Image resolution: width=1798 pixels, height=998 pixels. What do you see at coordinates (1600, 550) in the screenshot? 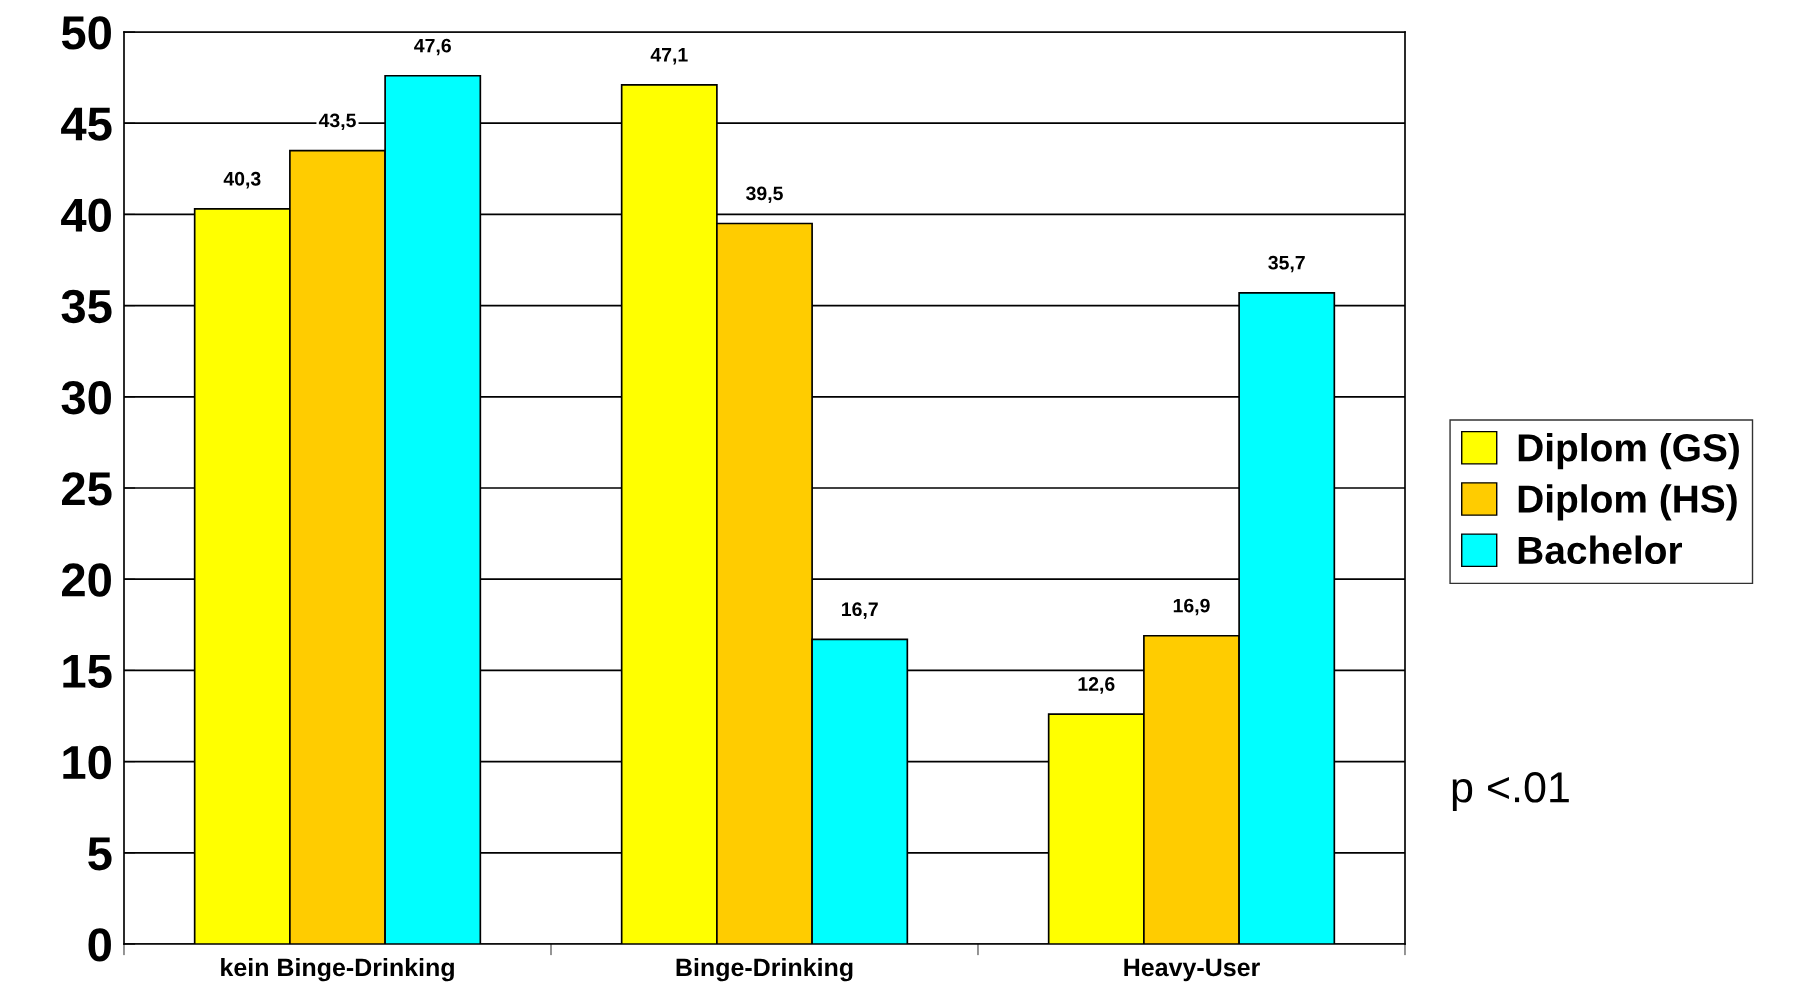
I see `legend-label: Bachelor` at bounding box center [1600, 550].